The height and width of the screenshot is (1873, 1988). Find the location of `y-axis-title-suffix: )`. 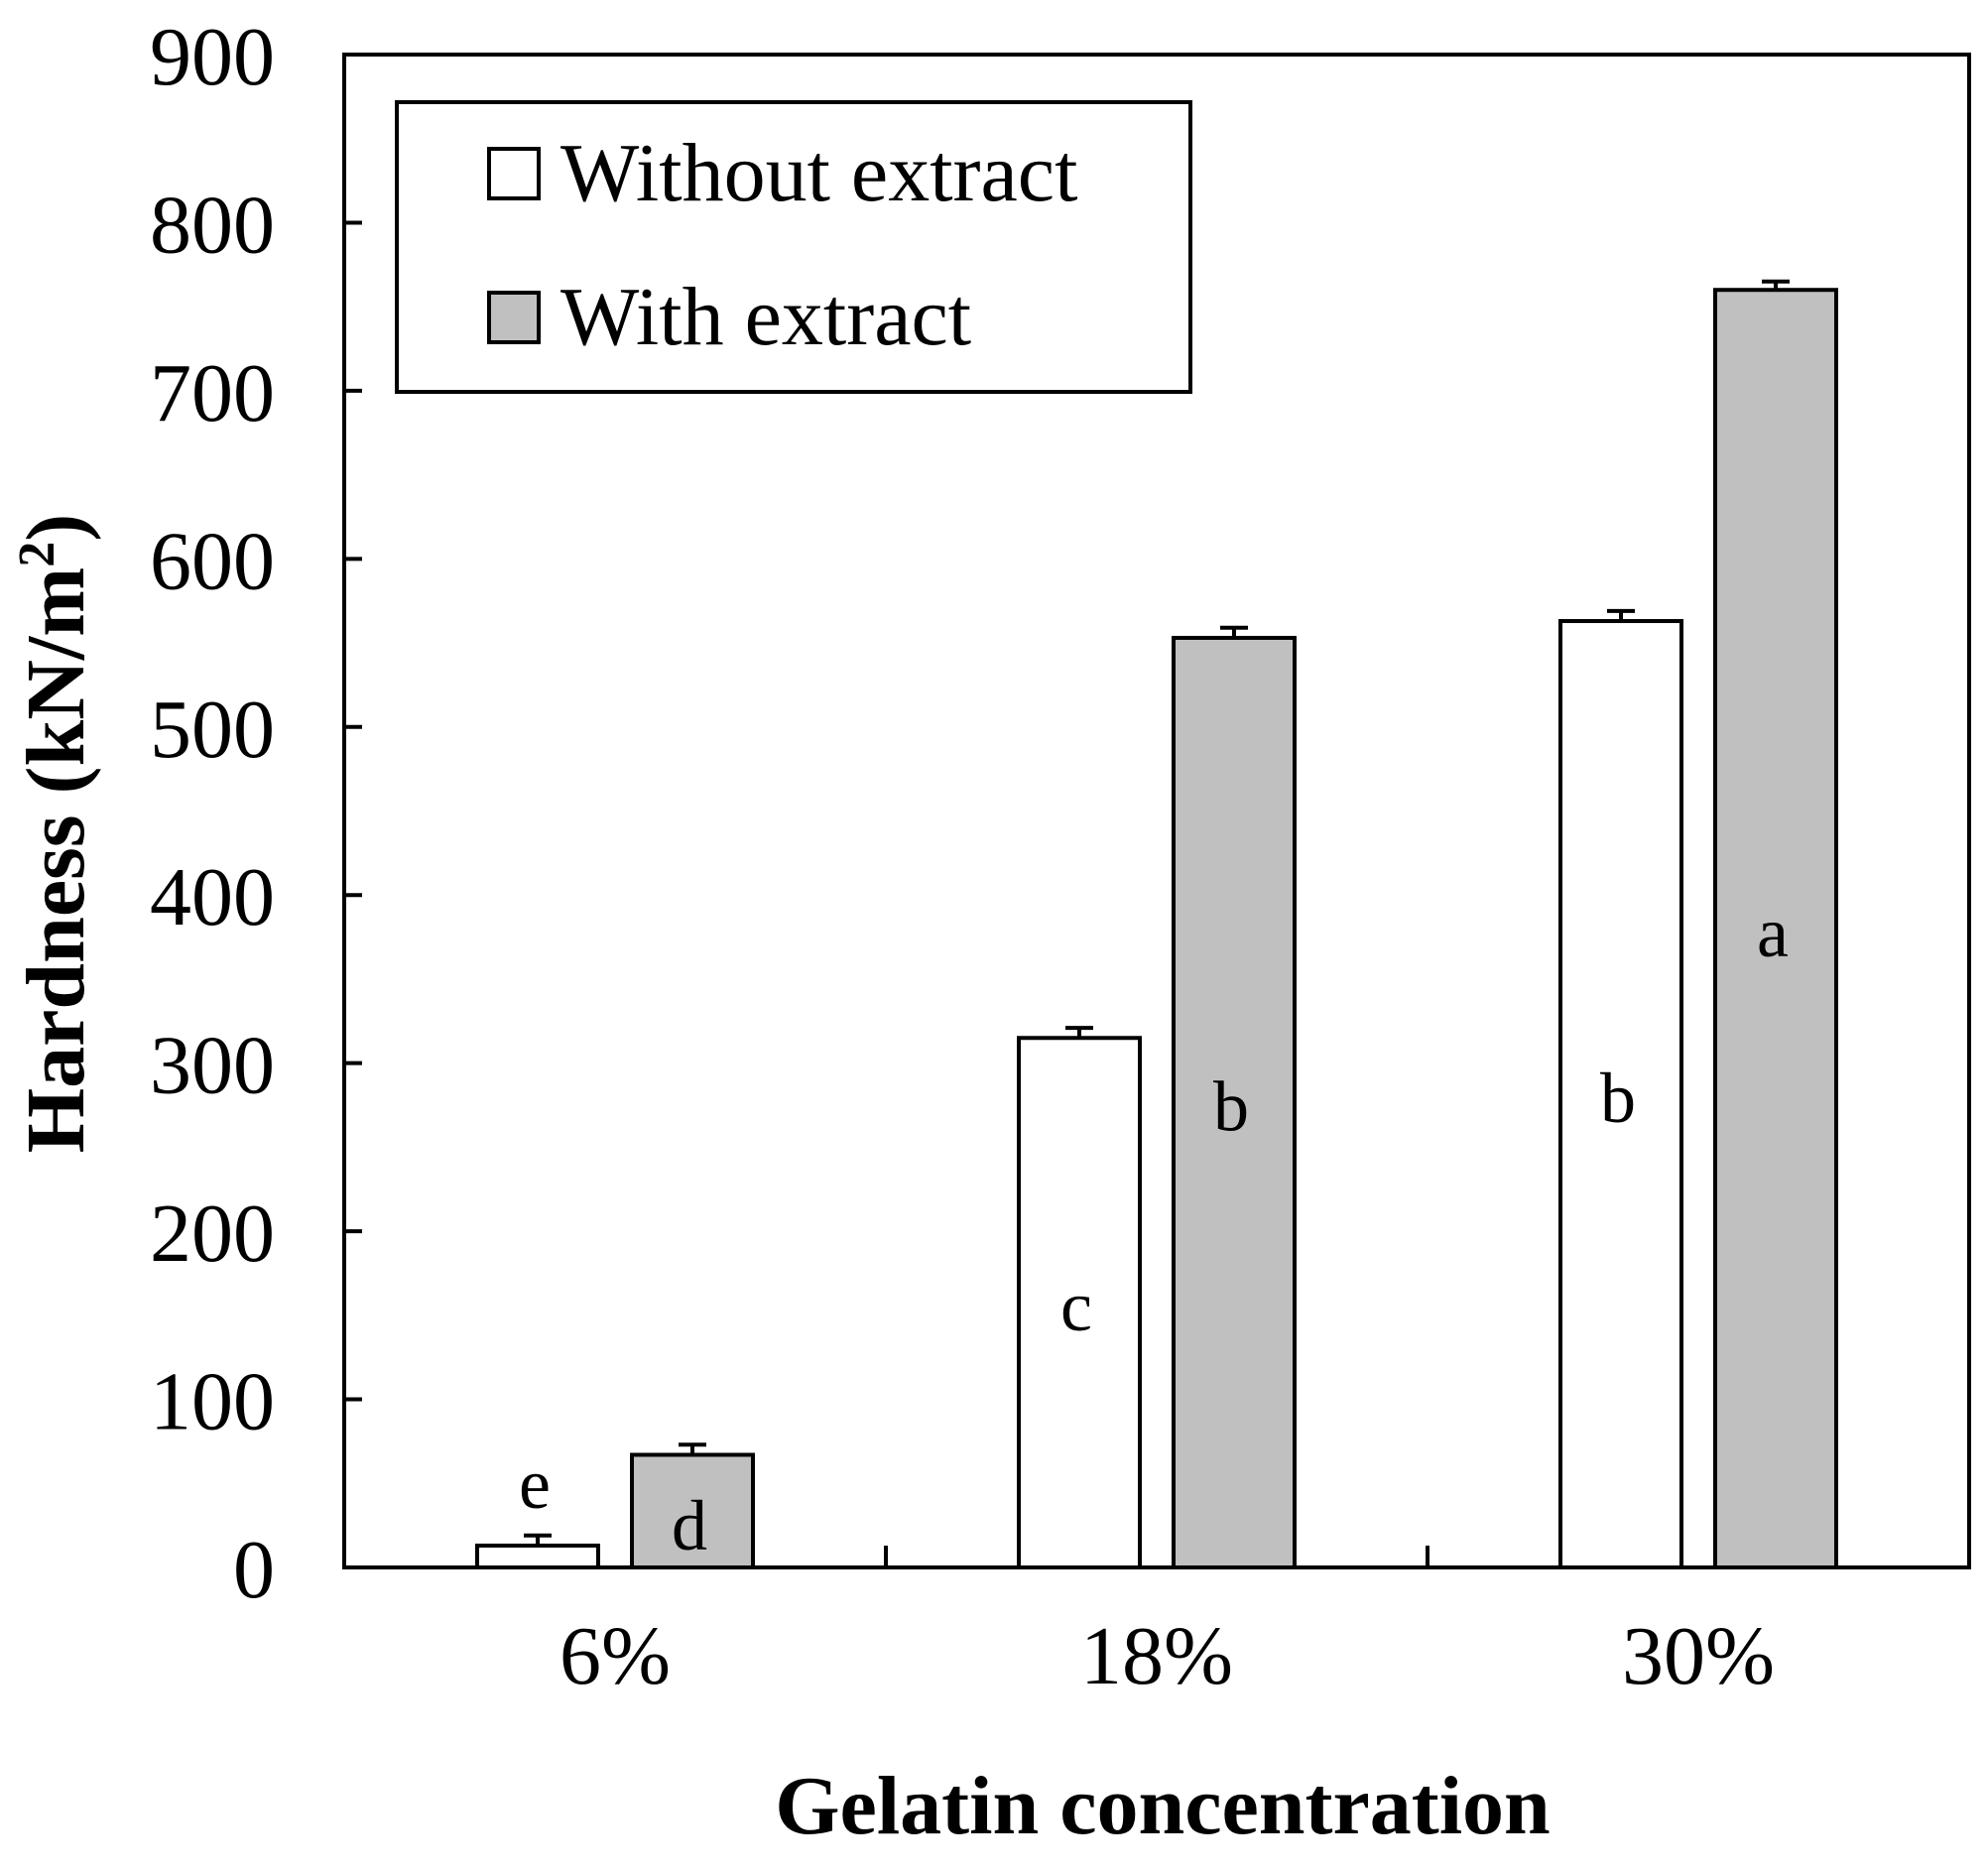

y-axis-title-suffix: ) is located at coordinates (56, 528).